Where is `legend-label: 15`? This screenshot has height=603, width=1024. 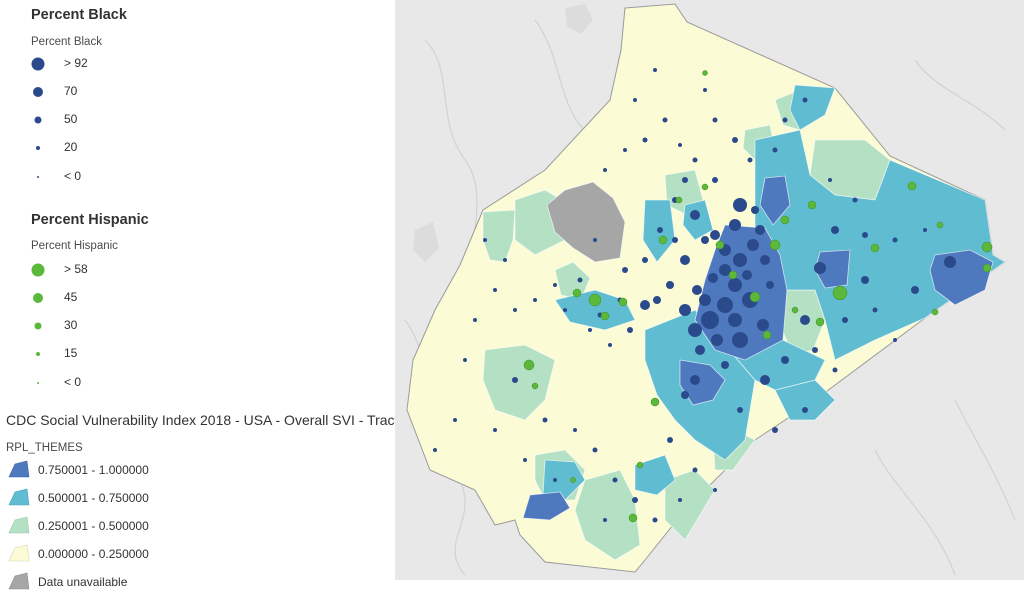
legend-label: 15 is located at coordinates (71, 353).